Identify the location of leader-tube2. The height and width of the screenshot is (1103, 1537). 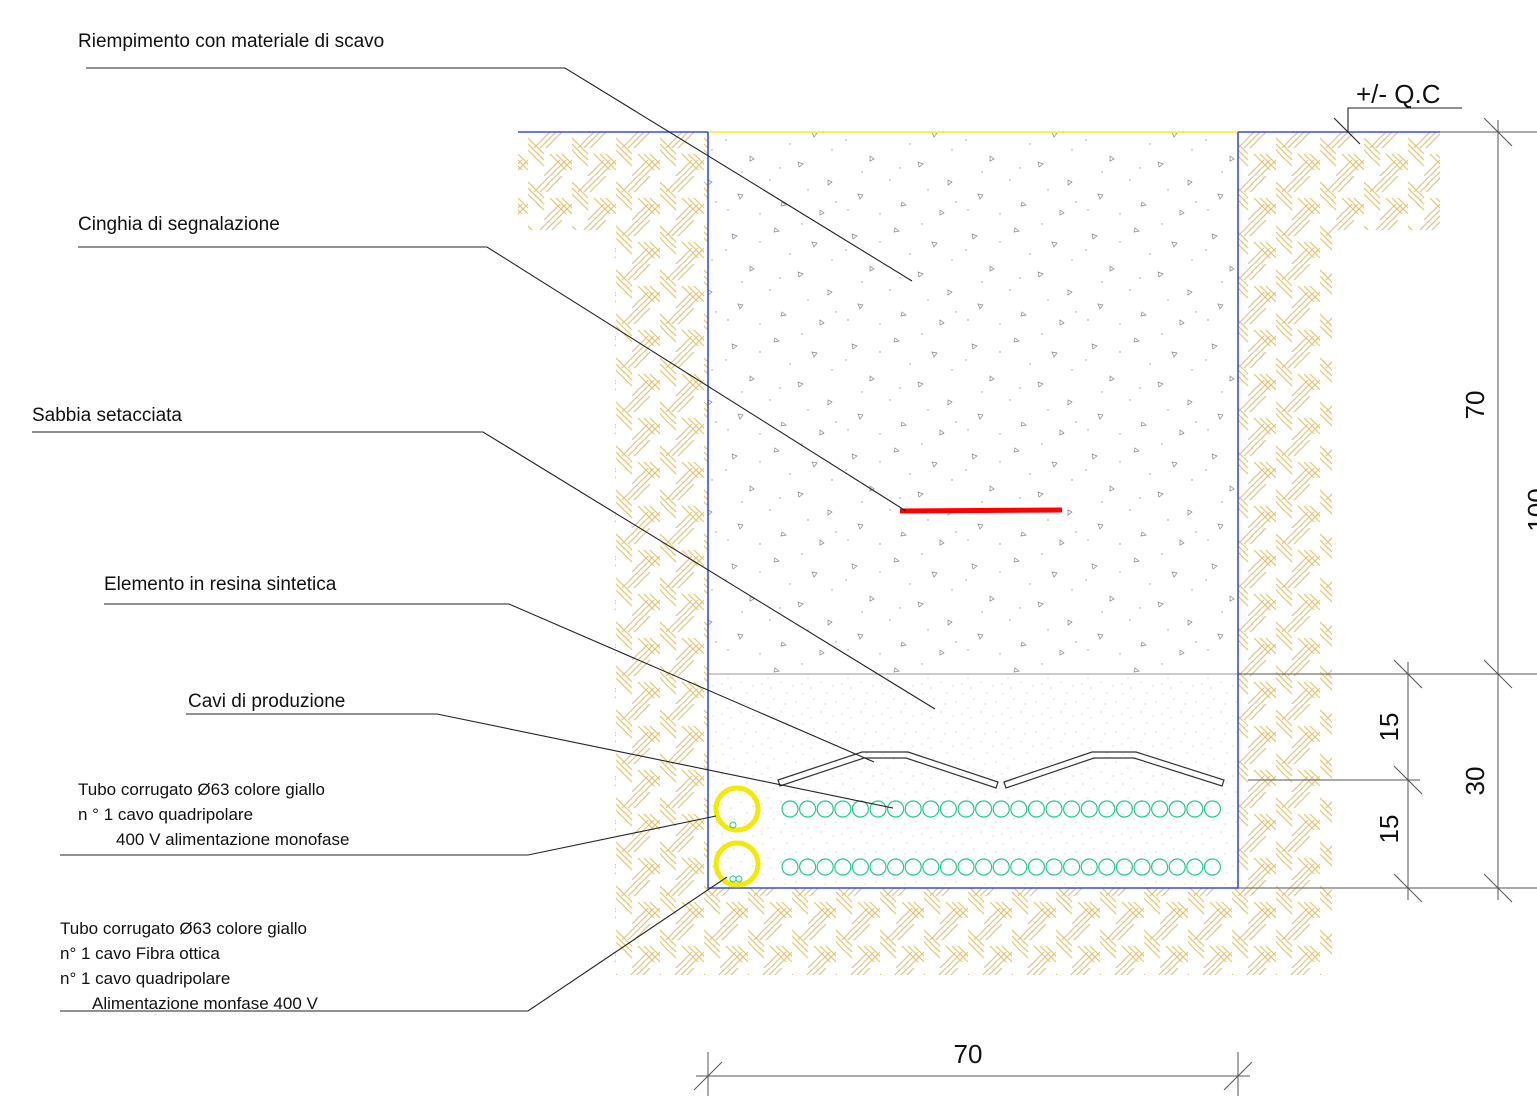
(394, 944).